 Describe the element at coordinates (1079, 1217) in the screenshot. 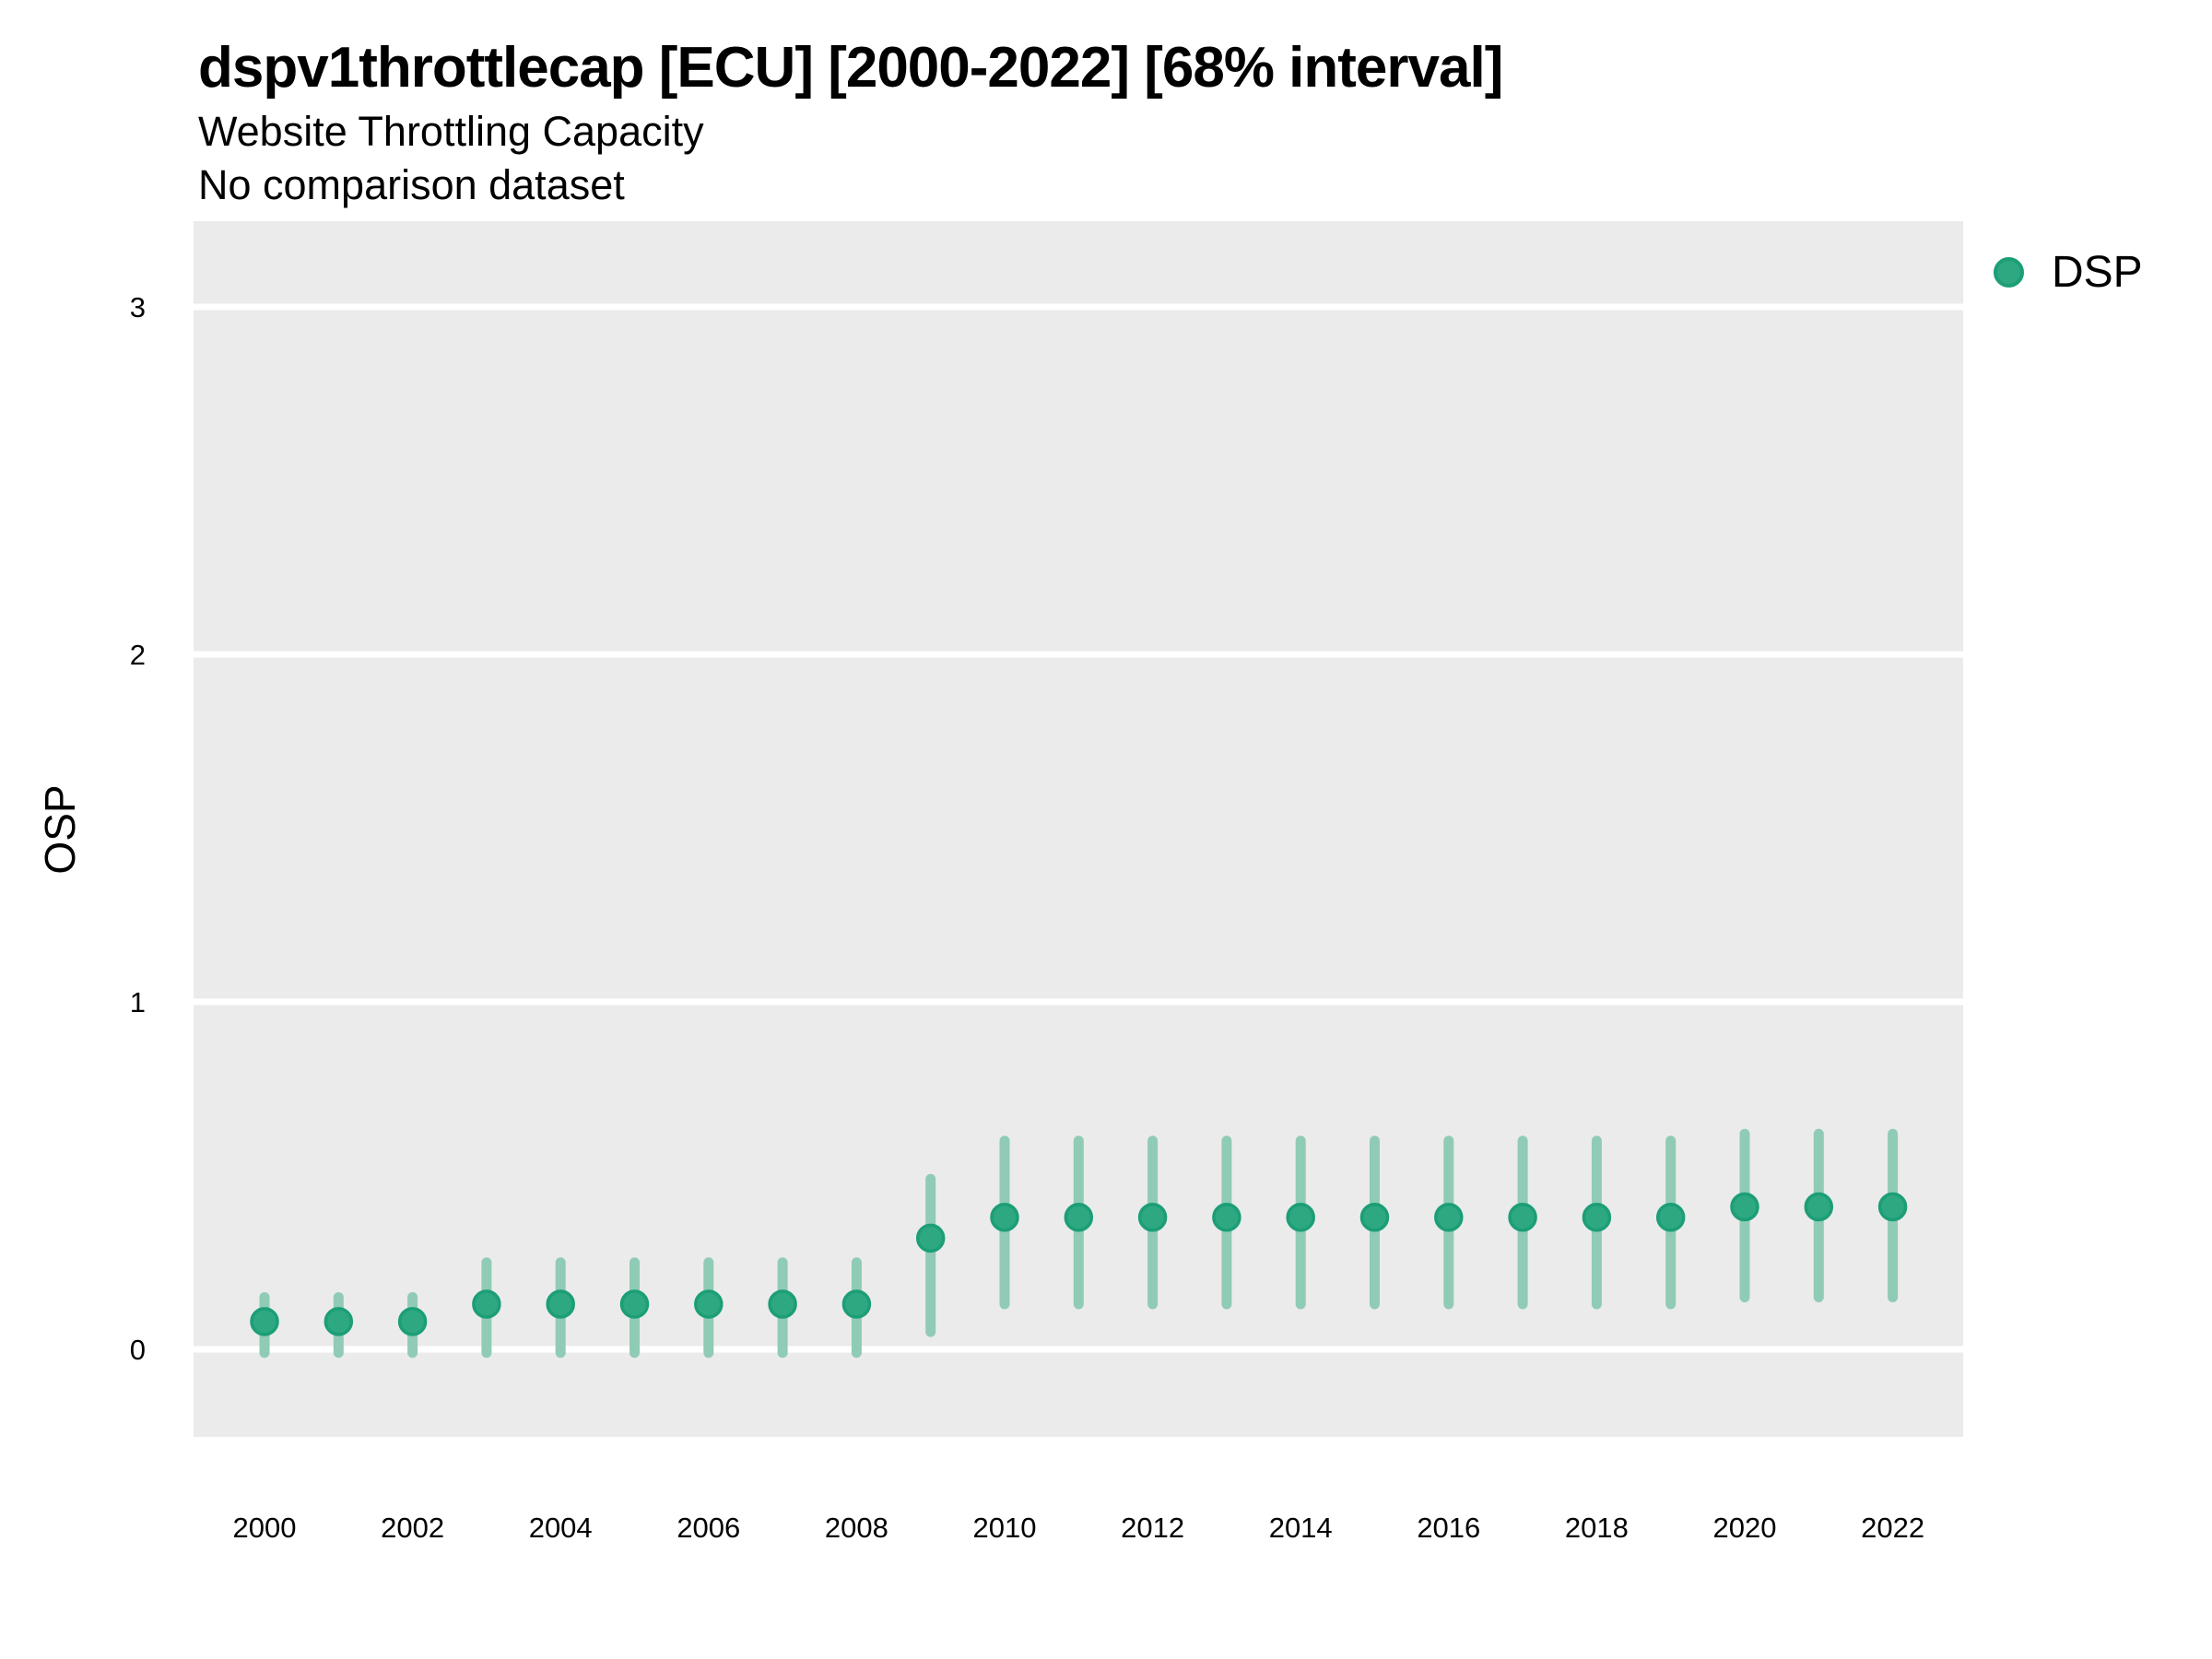

I see `data-point-2011` at that location.